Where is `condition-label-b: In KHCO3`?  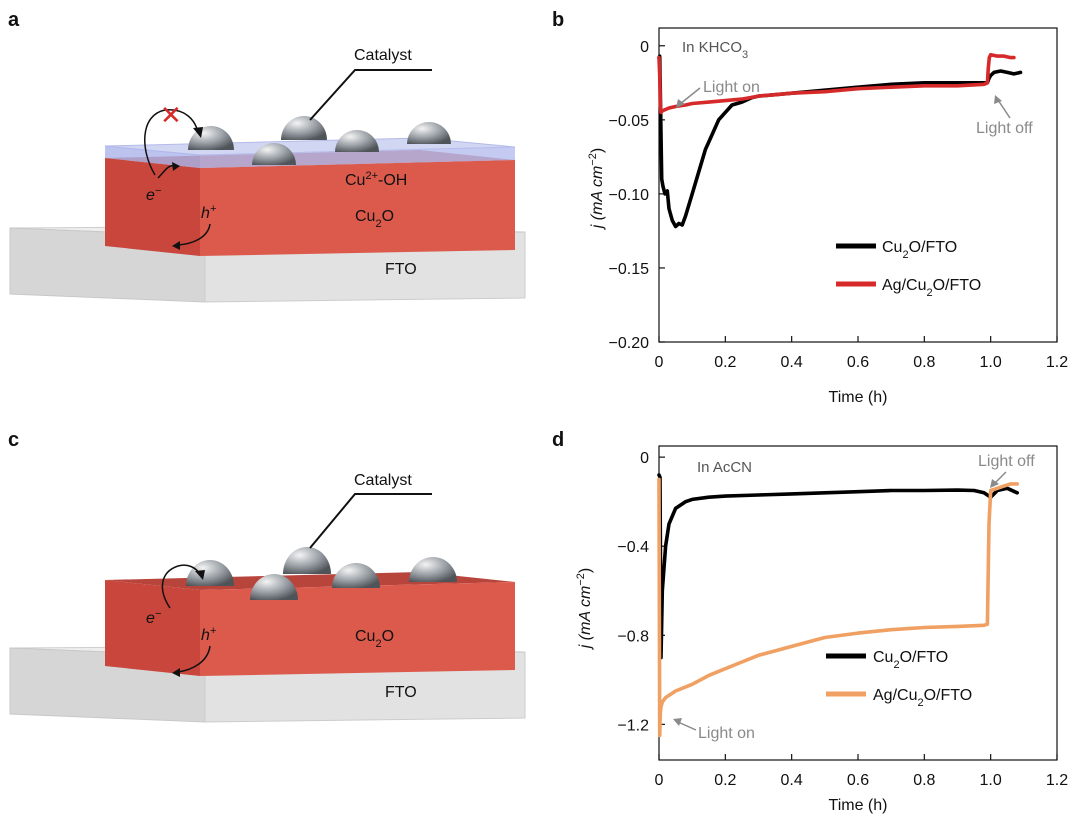
condition-label-b: In KHCO3 is located at coordinates (715, 50).